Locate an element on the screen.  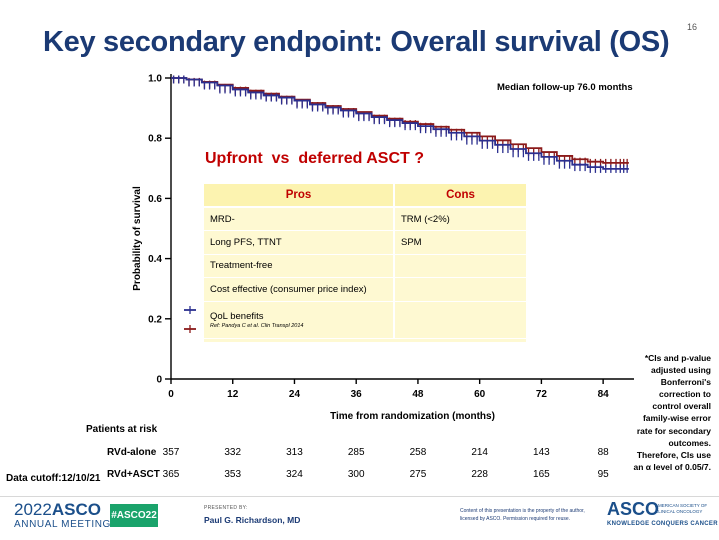
x-tick-label: 48 is located at coordinates (418, 394).